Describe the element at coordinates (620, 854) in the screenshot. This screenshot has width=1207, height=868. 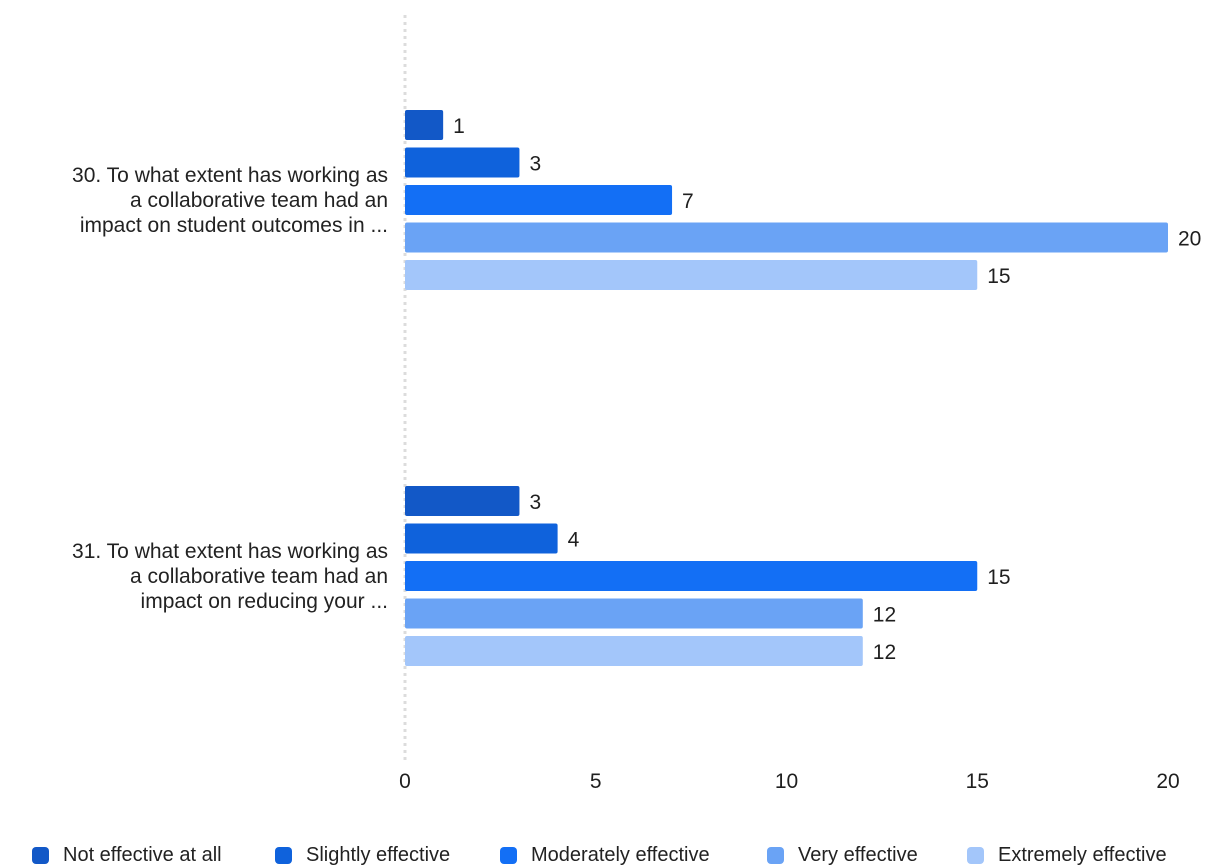
I see `legend-label: Moderately effective` at that location.